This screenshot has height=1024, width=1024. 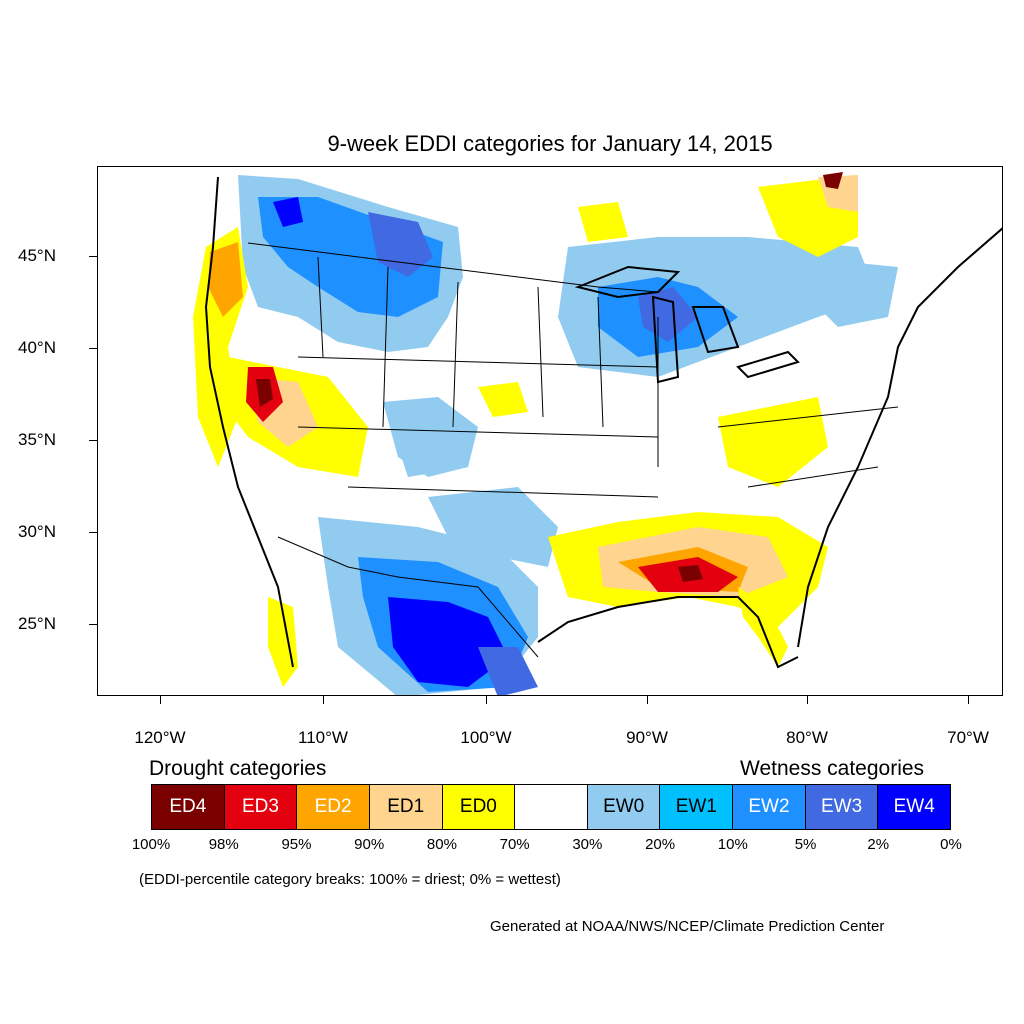 I want to click on legend-swatch-ew3: EW3, so click(x=842, y=807).